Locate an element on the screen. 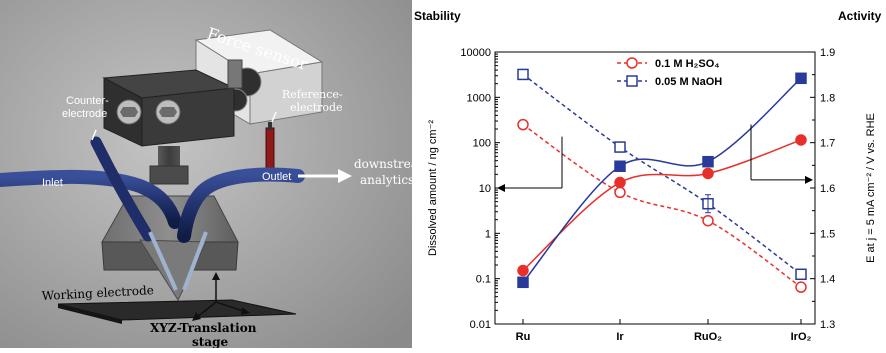 The image size is (886, 353). left-tick-label: 0.1 is located at coordinates (483, 280).